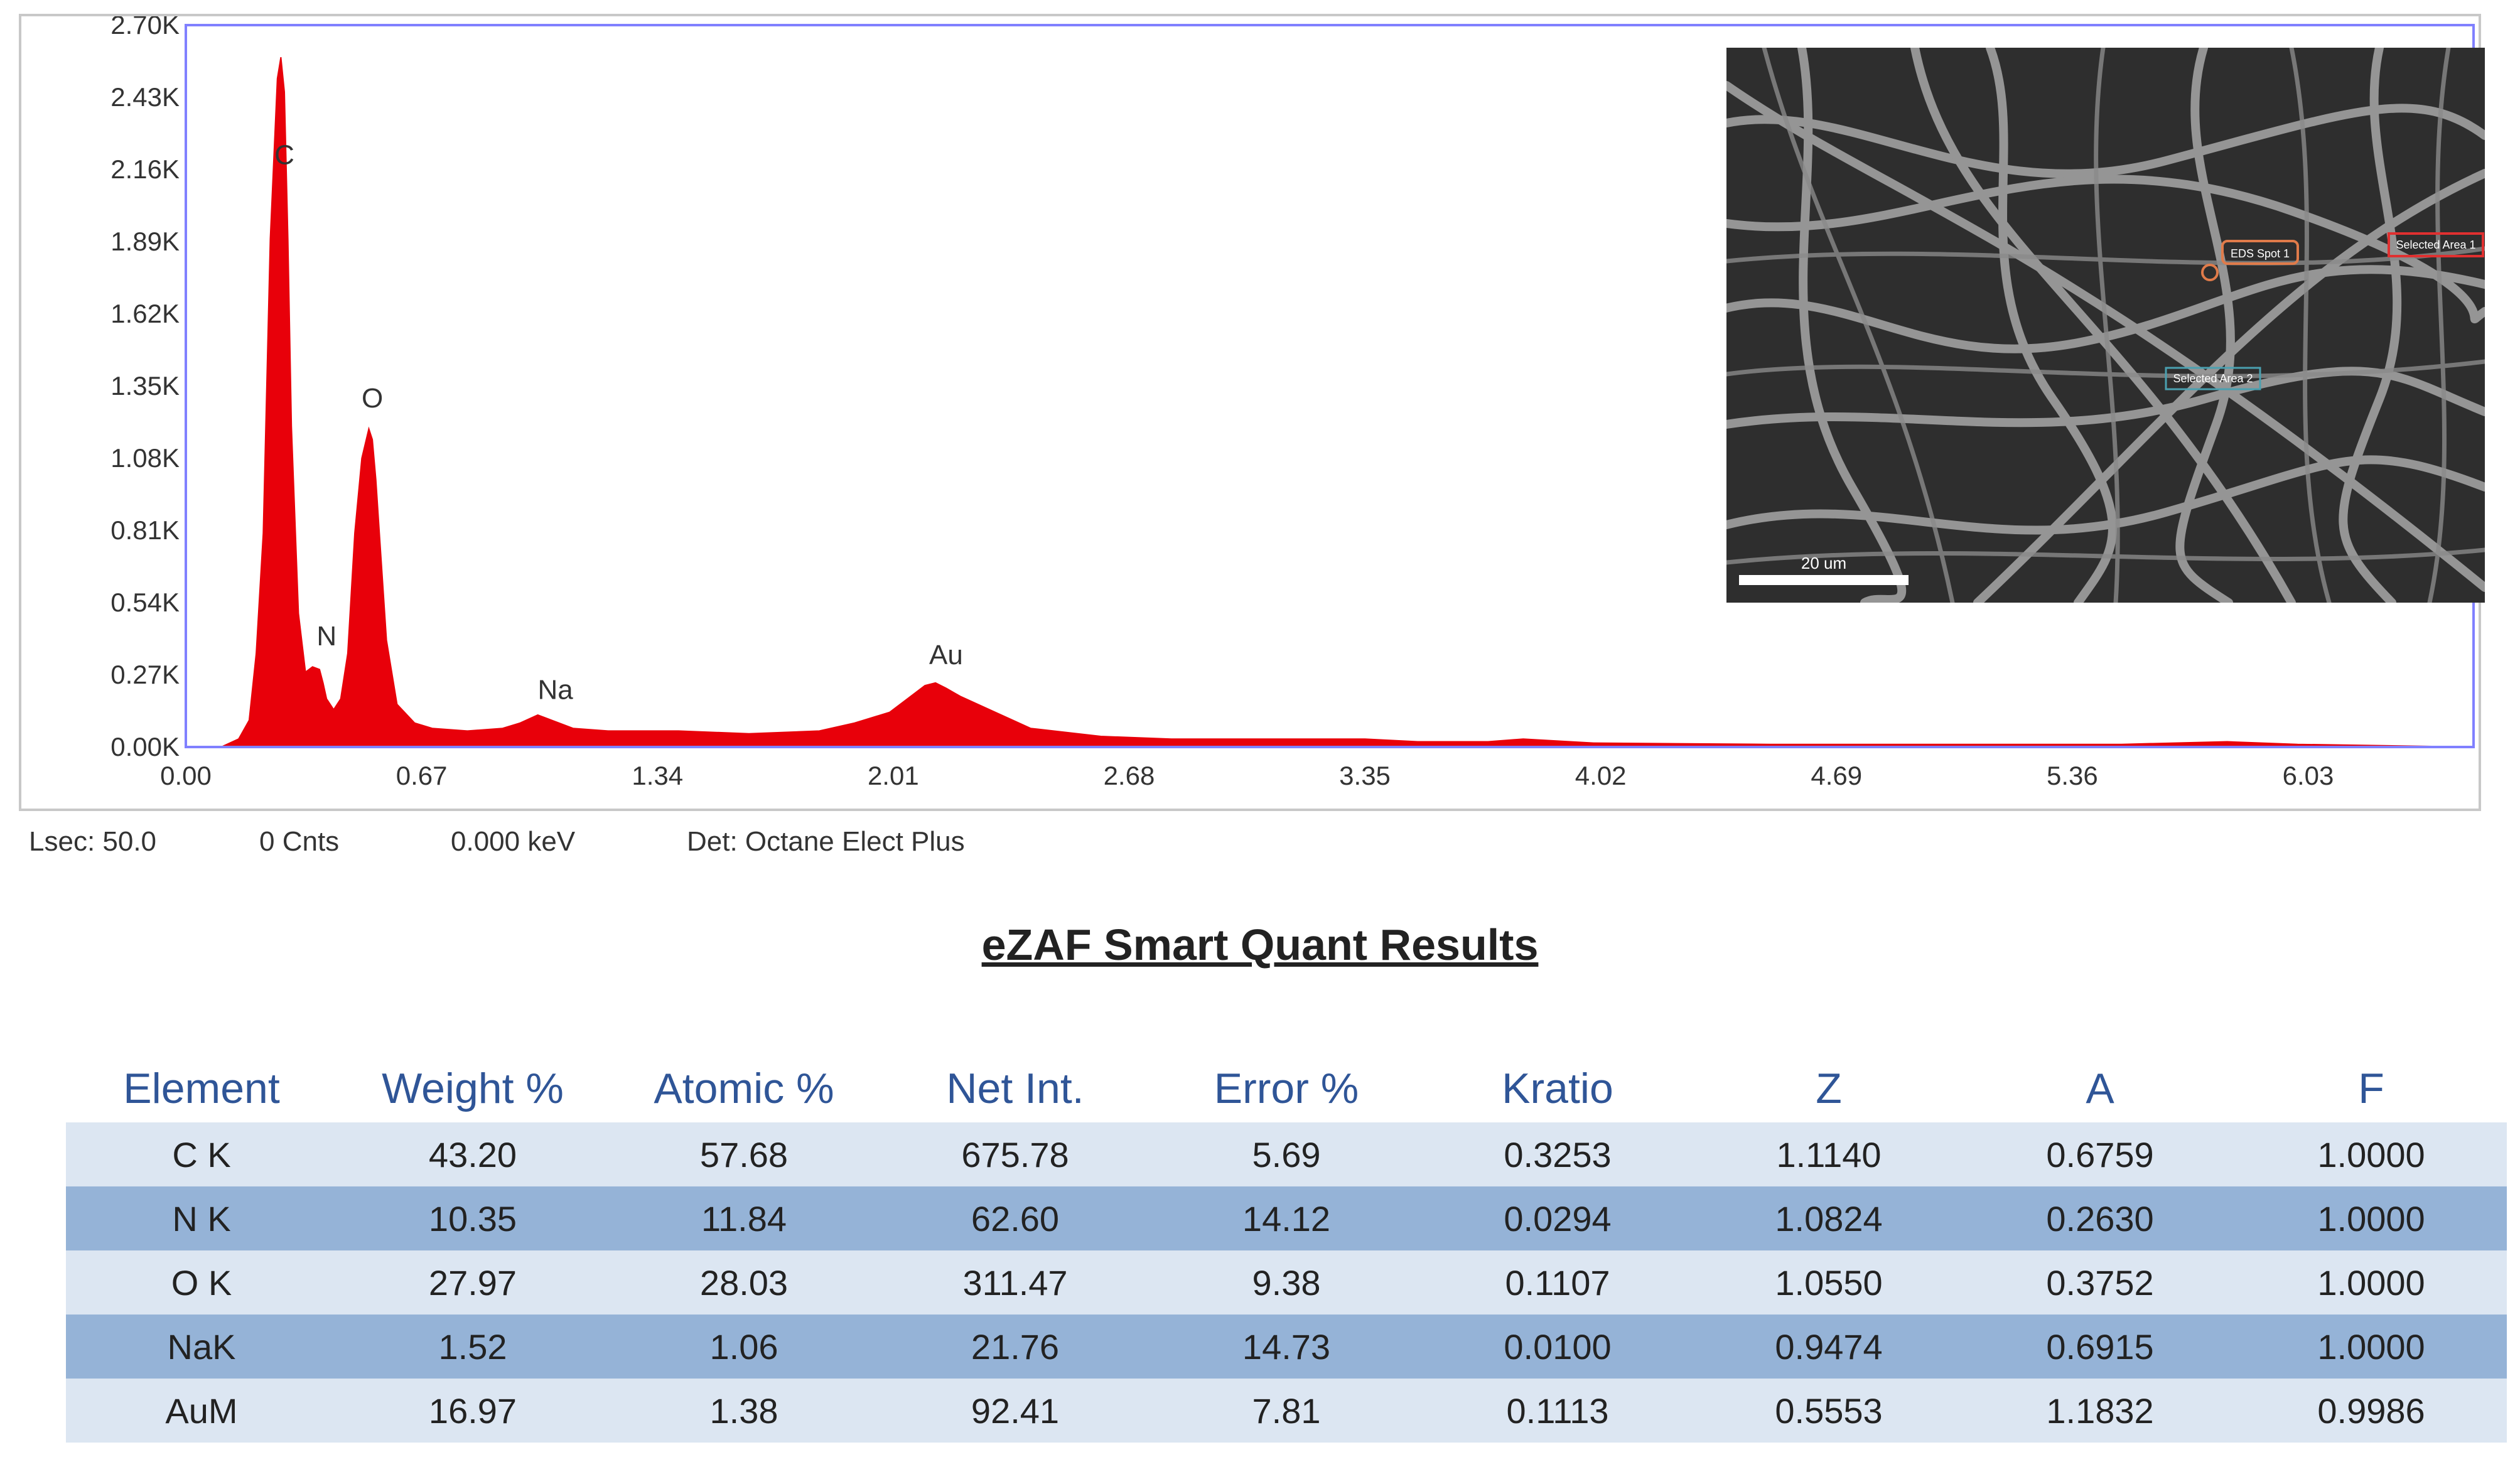 Image resolution: width=2520 pixels, height=1457 pixels. What do you see at coordinates (2072, 775) in the screenshot?
I see `x-tick-label: 5.36` at bounding box center [2072, 775].